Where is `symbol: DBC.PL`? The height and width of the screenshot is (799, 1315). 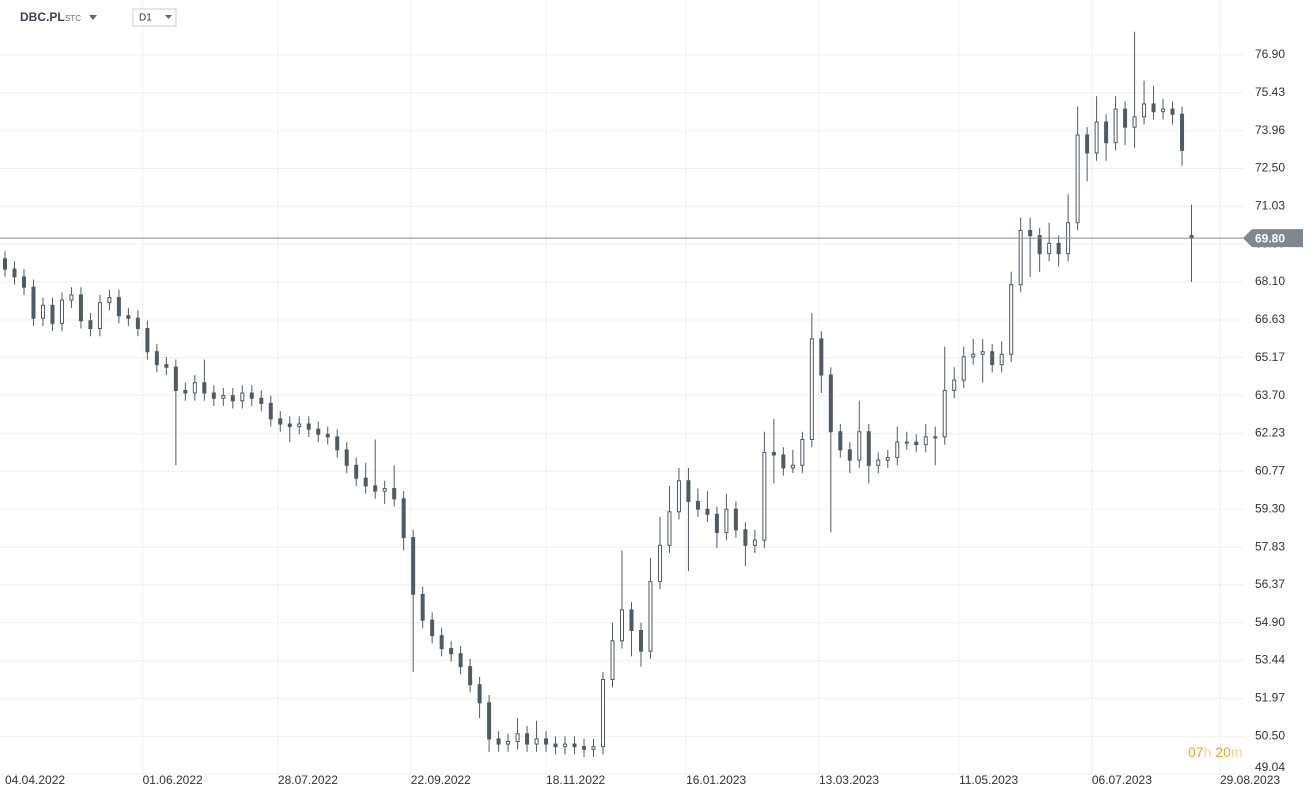 symbol: DBC.PL is located at coordinates (42, 17).